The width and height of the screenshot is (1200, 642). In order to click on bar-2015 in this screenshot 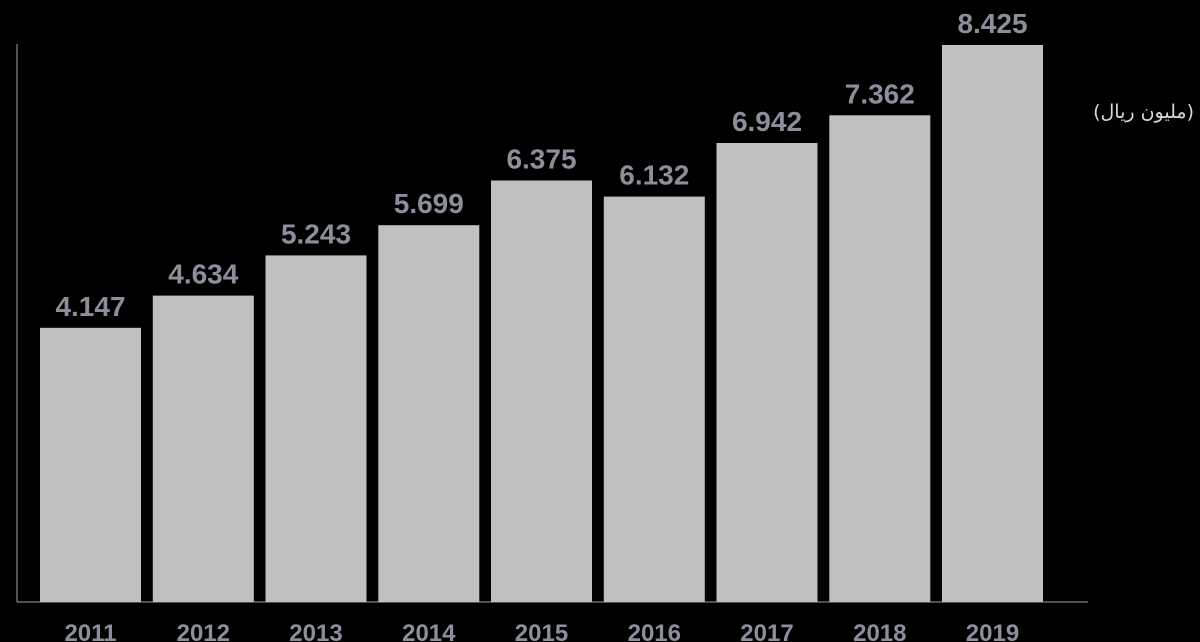, I will do `click(541, 391)`.